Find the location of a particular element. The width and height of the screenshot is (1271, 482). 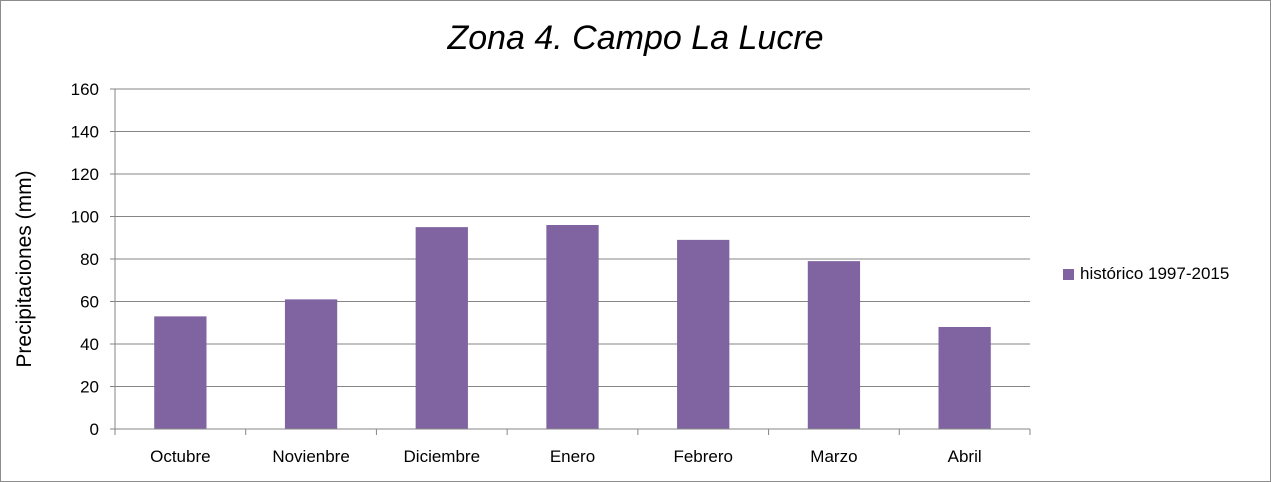

legend: histórico 1997-2015 is located at coordinates (1146, 274).